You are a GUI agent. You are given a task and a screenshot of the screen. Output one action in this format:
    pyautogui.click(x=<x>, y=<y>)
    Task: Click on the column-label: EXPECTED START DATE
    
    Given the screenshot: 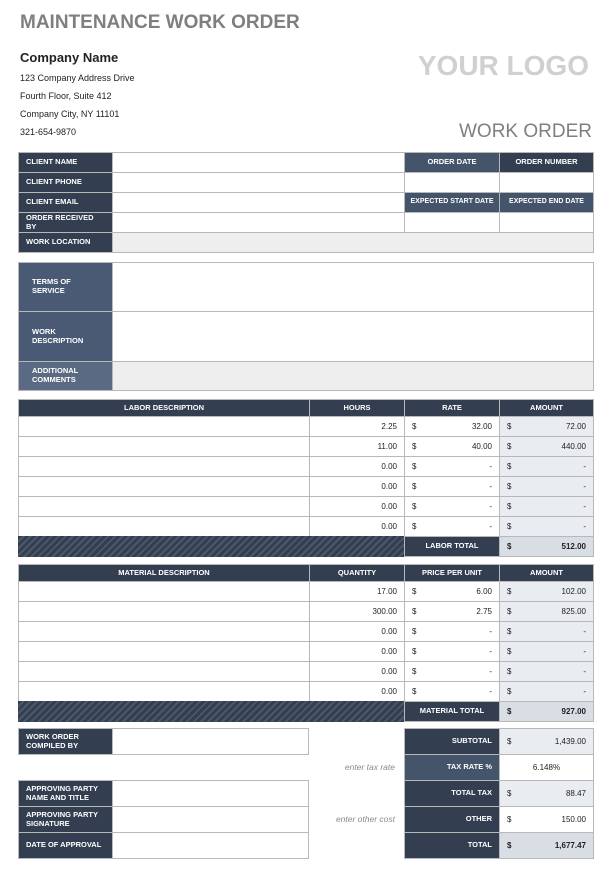 What is the action you would take?
    pyautogui.click(x=452, y=202)
    